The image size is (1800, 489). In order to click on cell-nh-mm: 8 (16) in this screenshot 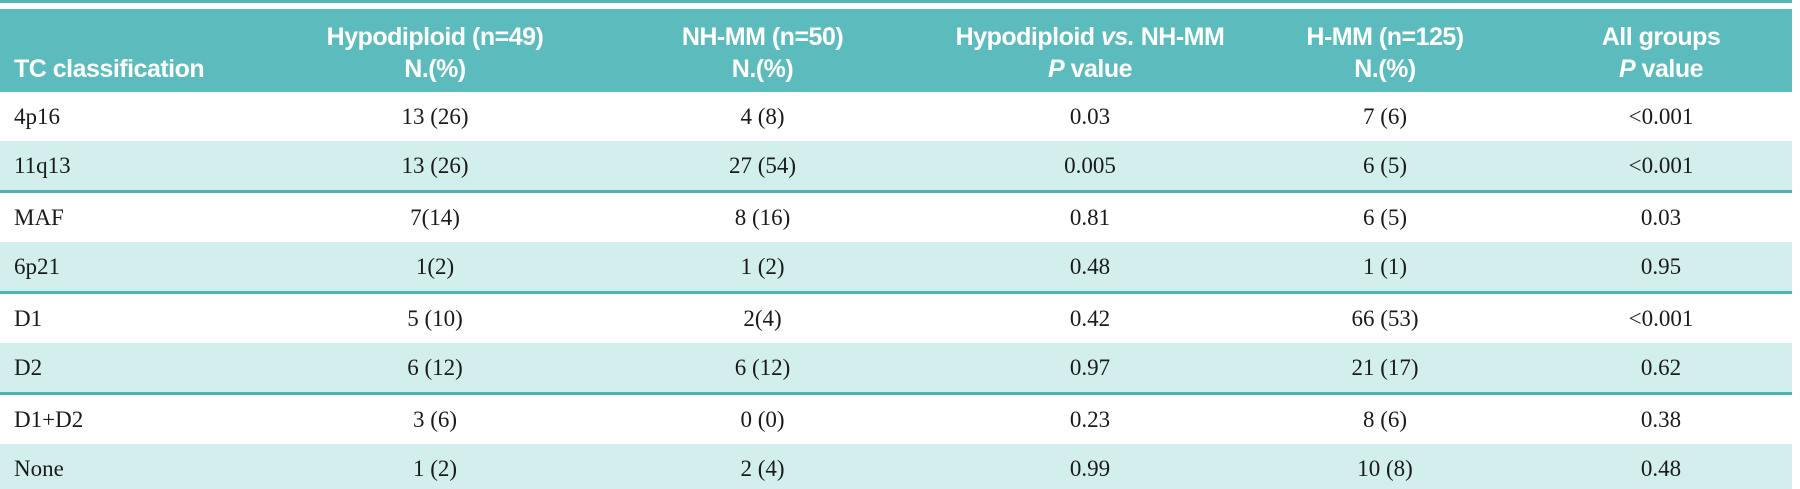, I will do `click(762, 217)`.